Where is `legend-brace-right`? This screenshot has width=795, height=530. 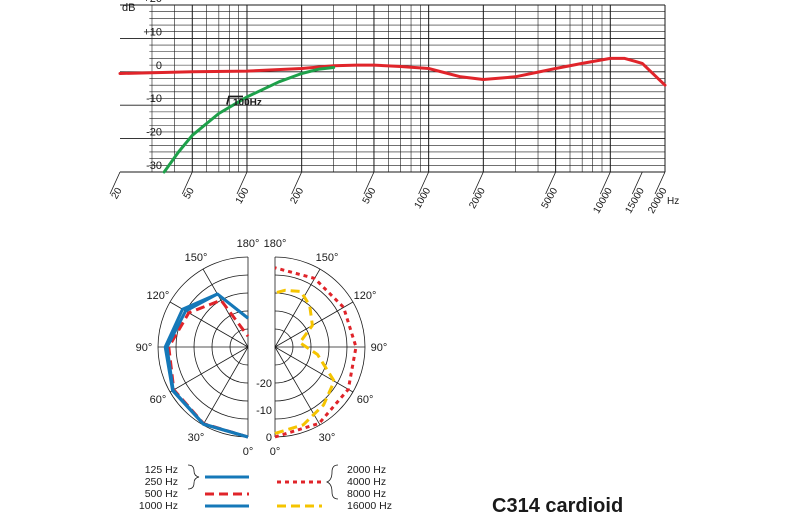
legend-brace-right is located at coordinates (332, 482).